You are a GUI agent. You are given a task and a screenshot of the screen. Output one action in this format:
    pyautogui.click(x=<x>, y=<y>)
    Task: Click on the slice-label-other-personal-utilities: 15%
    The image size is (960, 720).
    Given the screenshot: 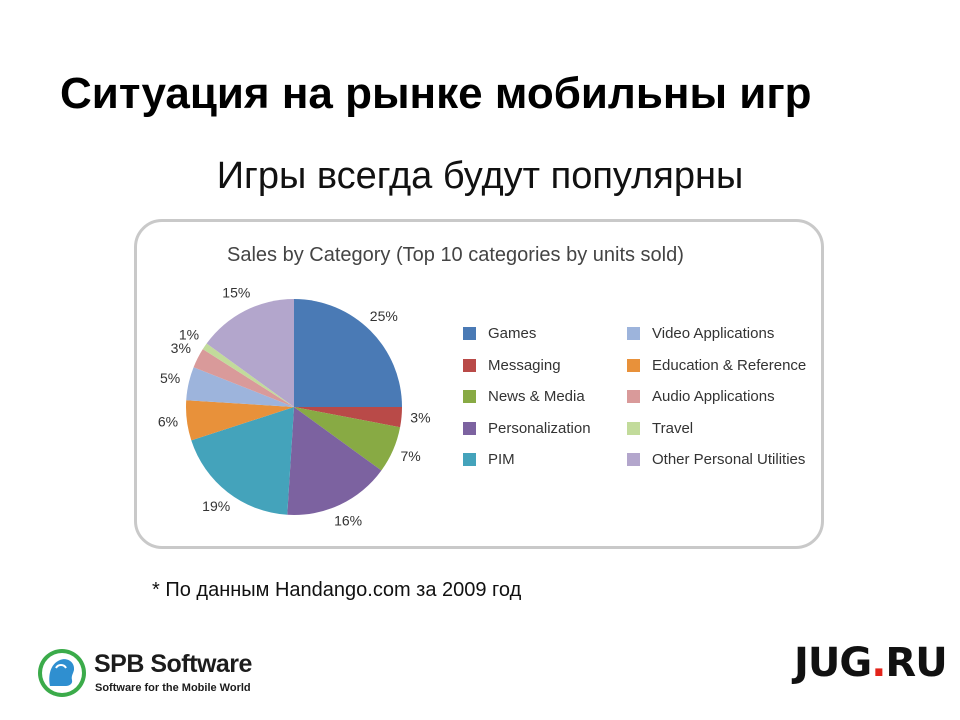 What is the action you would take?
    pyautogui.click(x=236, y=293)
    